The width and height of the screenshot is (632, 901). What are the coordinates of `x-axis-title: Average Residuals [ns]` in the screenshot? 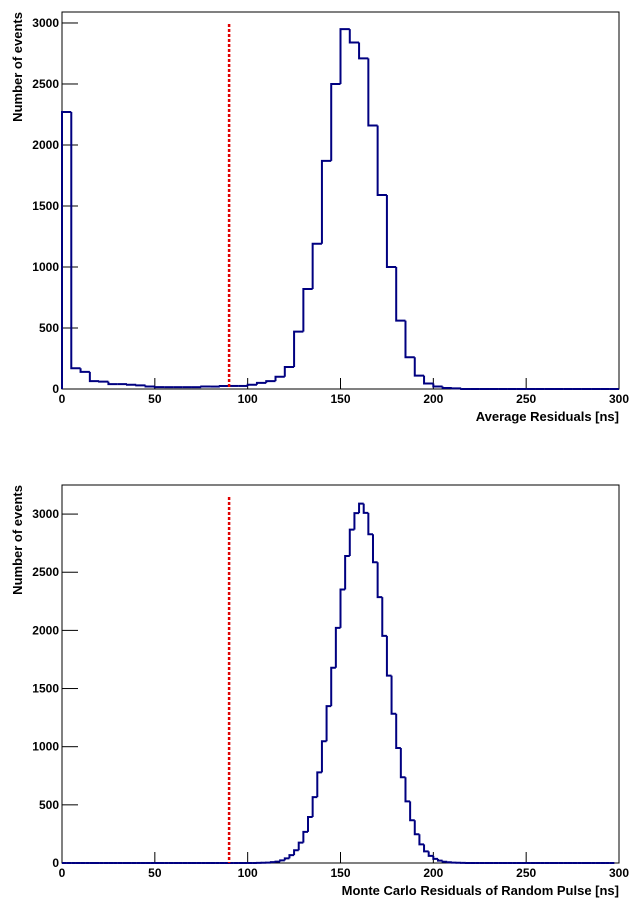 It's located at (547, 416).